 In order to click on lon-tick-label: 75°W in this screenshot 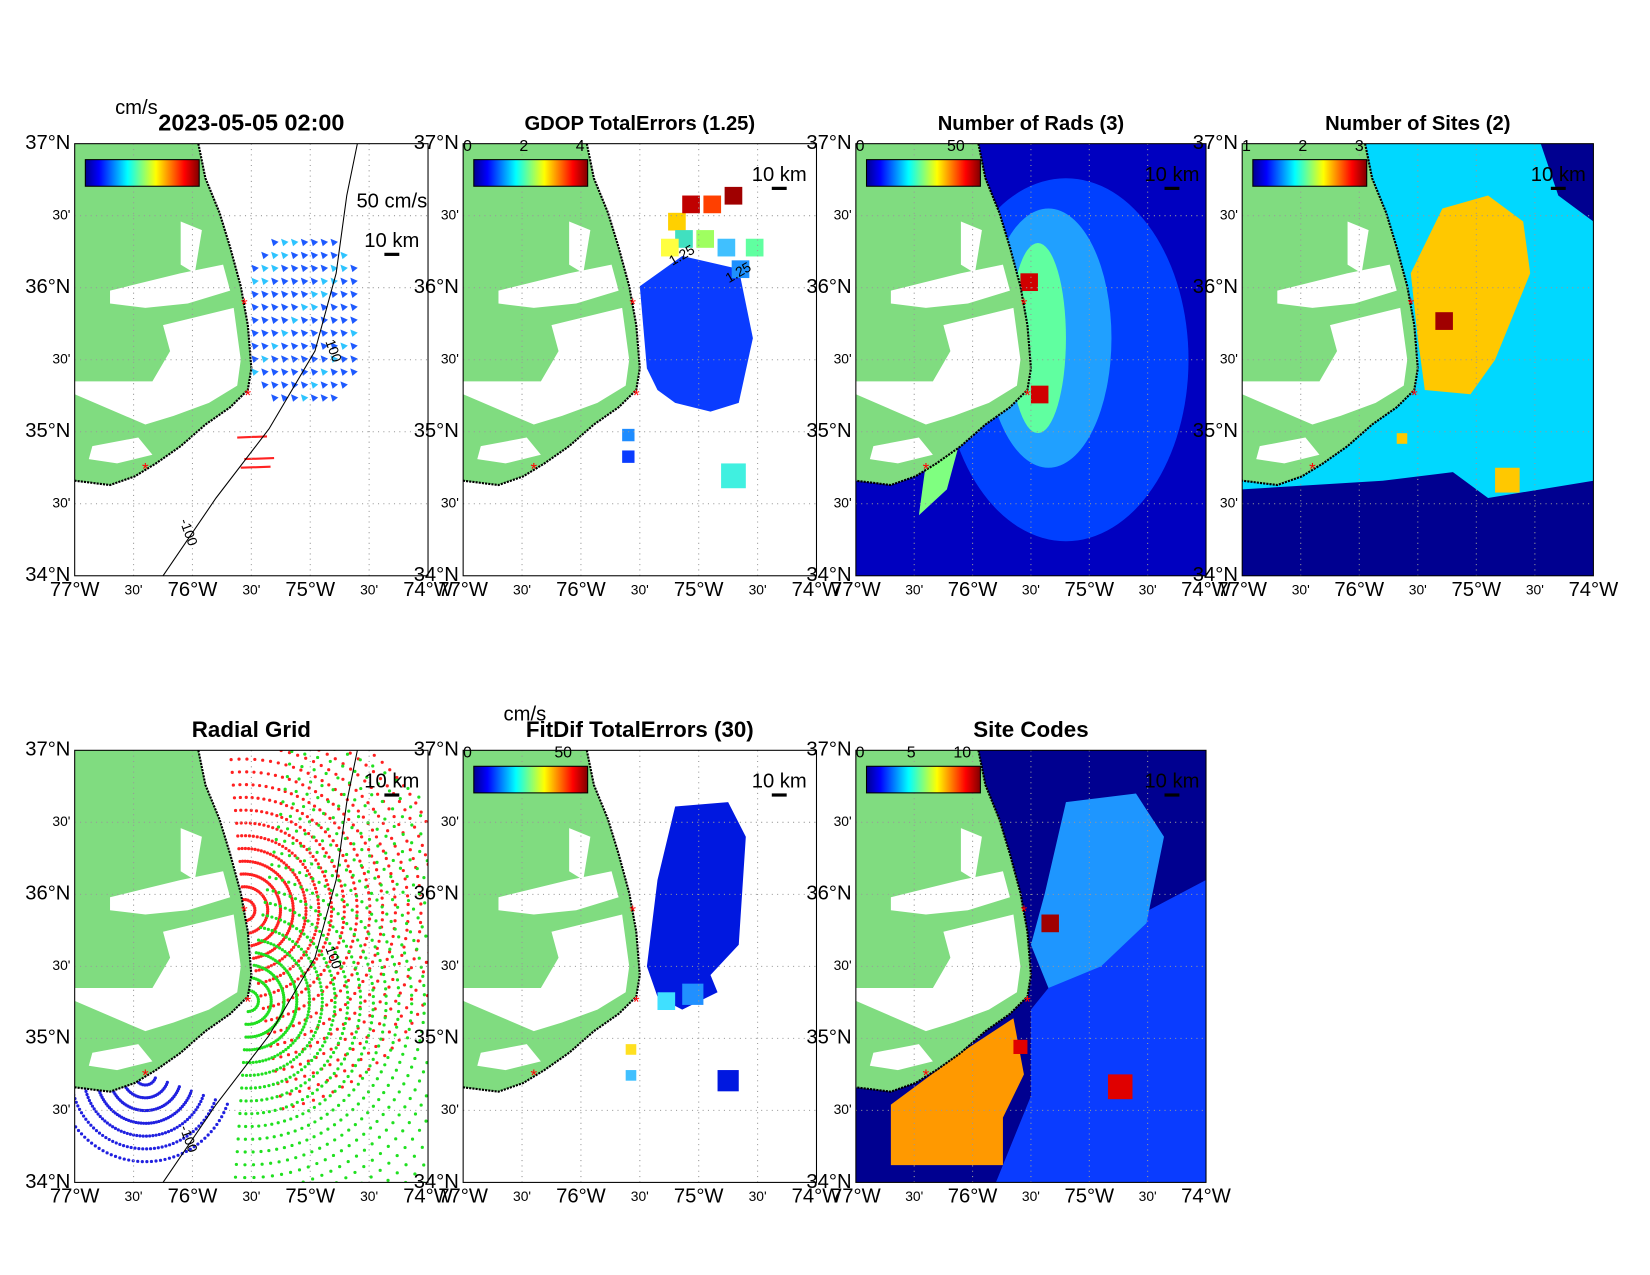, I will do `click(1476, 590)`.